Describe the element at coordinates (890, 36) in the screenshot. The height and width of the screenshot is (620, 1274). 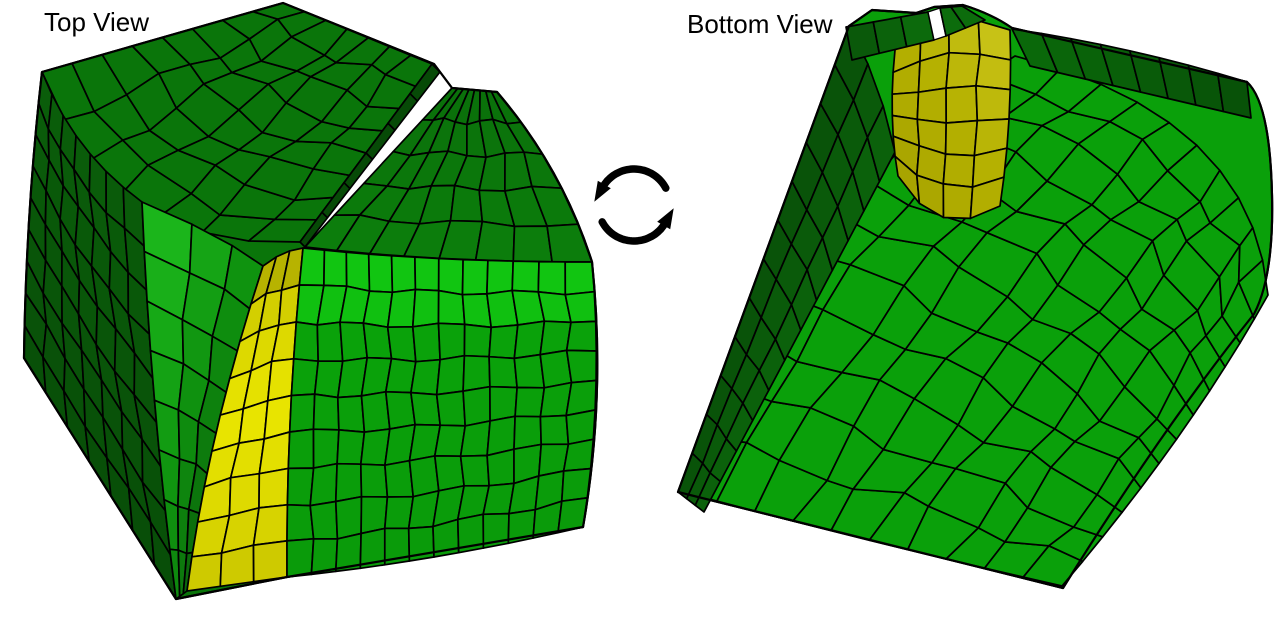
I see `ridge-wedge-left` at that location.